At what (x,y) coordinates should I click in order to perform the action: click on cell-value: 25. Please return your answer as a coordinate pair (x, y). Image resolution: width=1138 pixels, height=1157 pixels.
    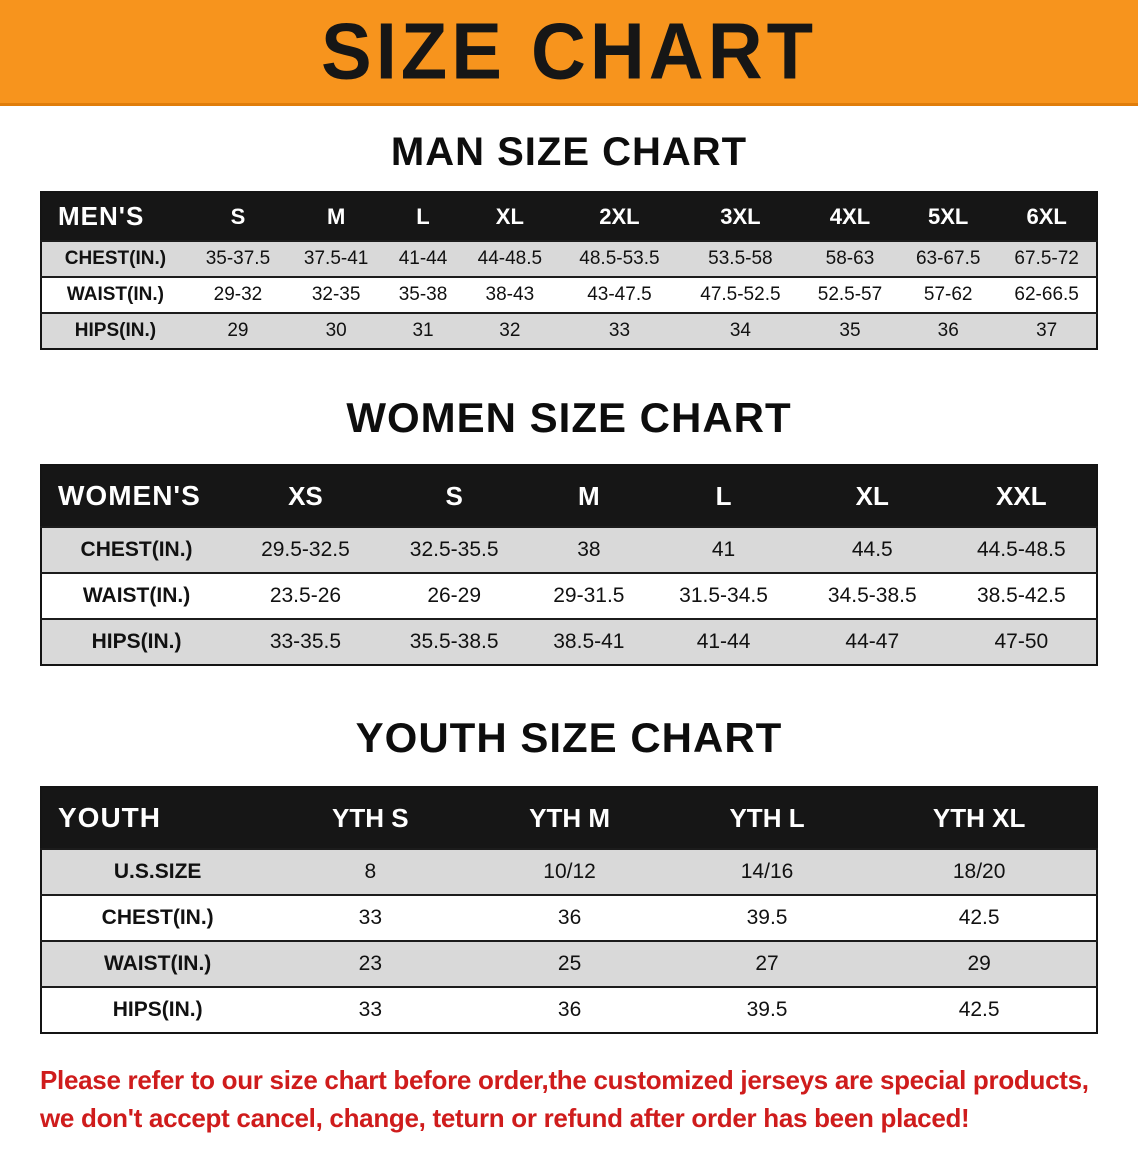
    Looking at the image, I should click on (569, 963).